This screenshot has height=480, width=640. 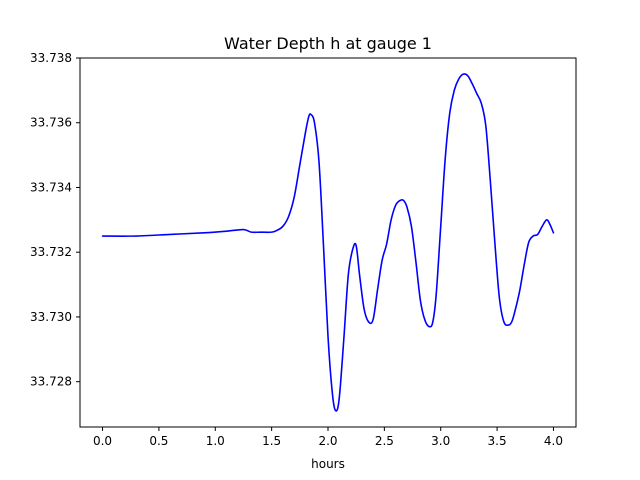 I want to click on y-tick-label: 33.734, so click(x=51, y=187).